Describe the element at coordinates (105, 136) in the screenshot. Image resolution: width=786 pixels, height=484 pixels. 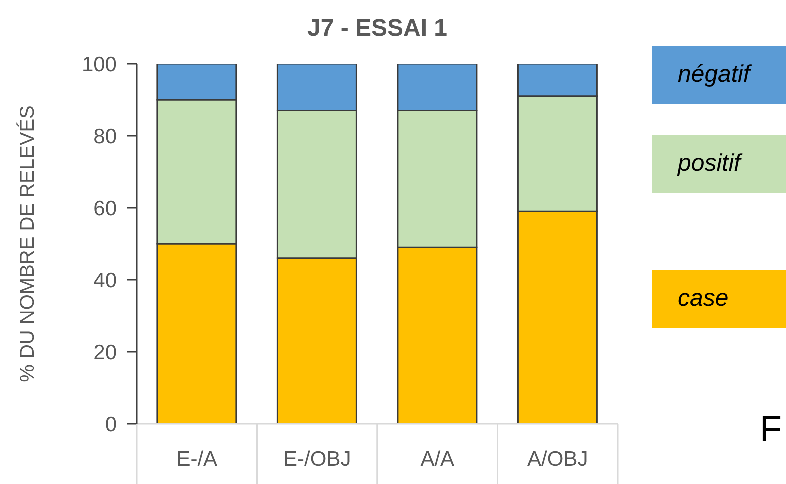
I see `y-tick-label: 80` at that location.